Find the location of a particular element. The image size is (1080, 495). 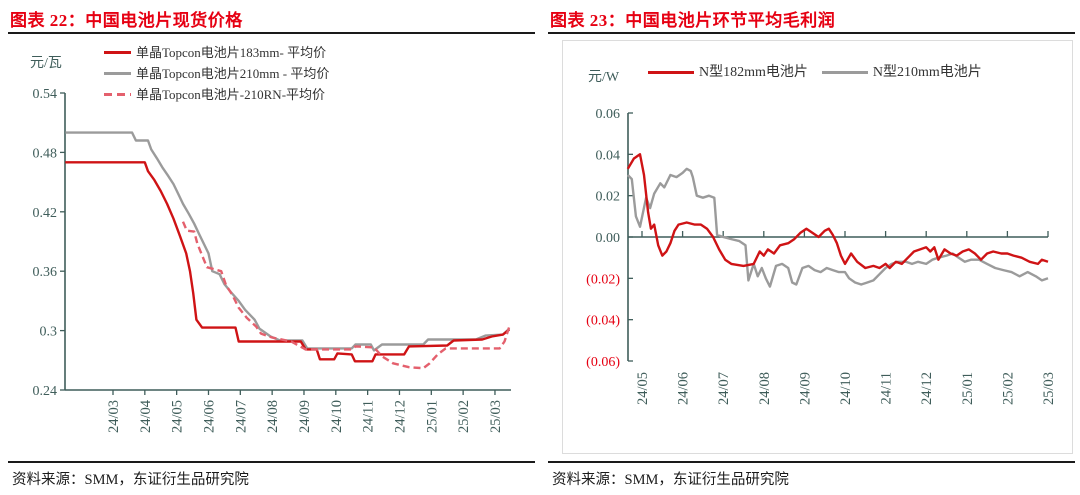

legend: N型182mm电池片 N型210mm电池片 is located at coordinates (820, 72).